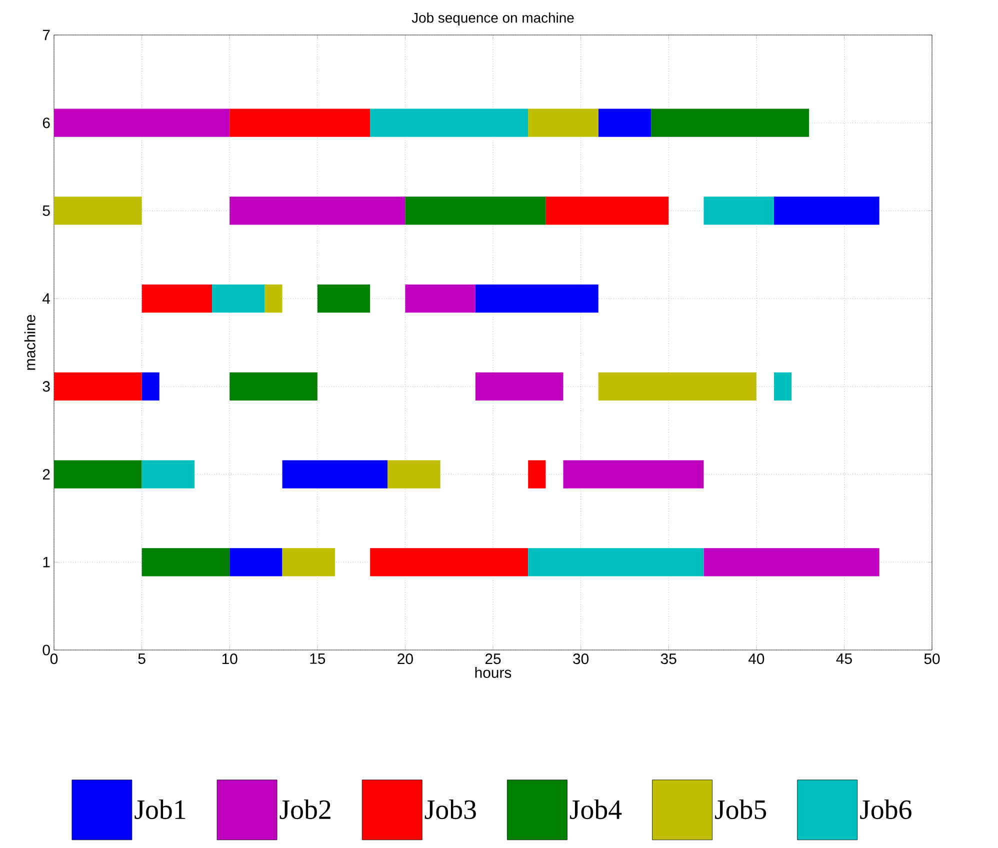 The image size is (998, 848). Describe the element at coordinates (54, 659) in the screenshot. I see `x-tick-label: 0` at that location.